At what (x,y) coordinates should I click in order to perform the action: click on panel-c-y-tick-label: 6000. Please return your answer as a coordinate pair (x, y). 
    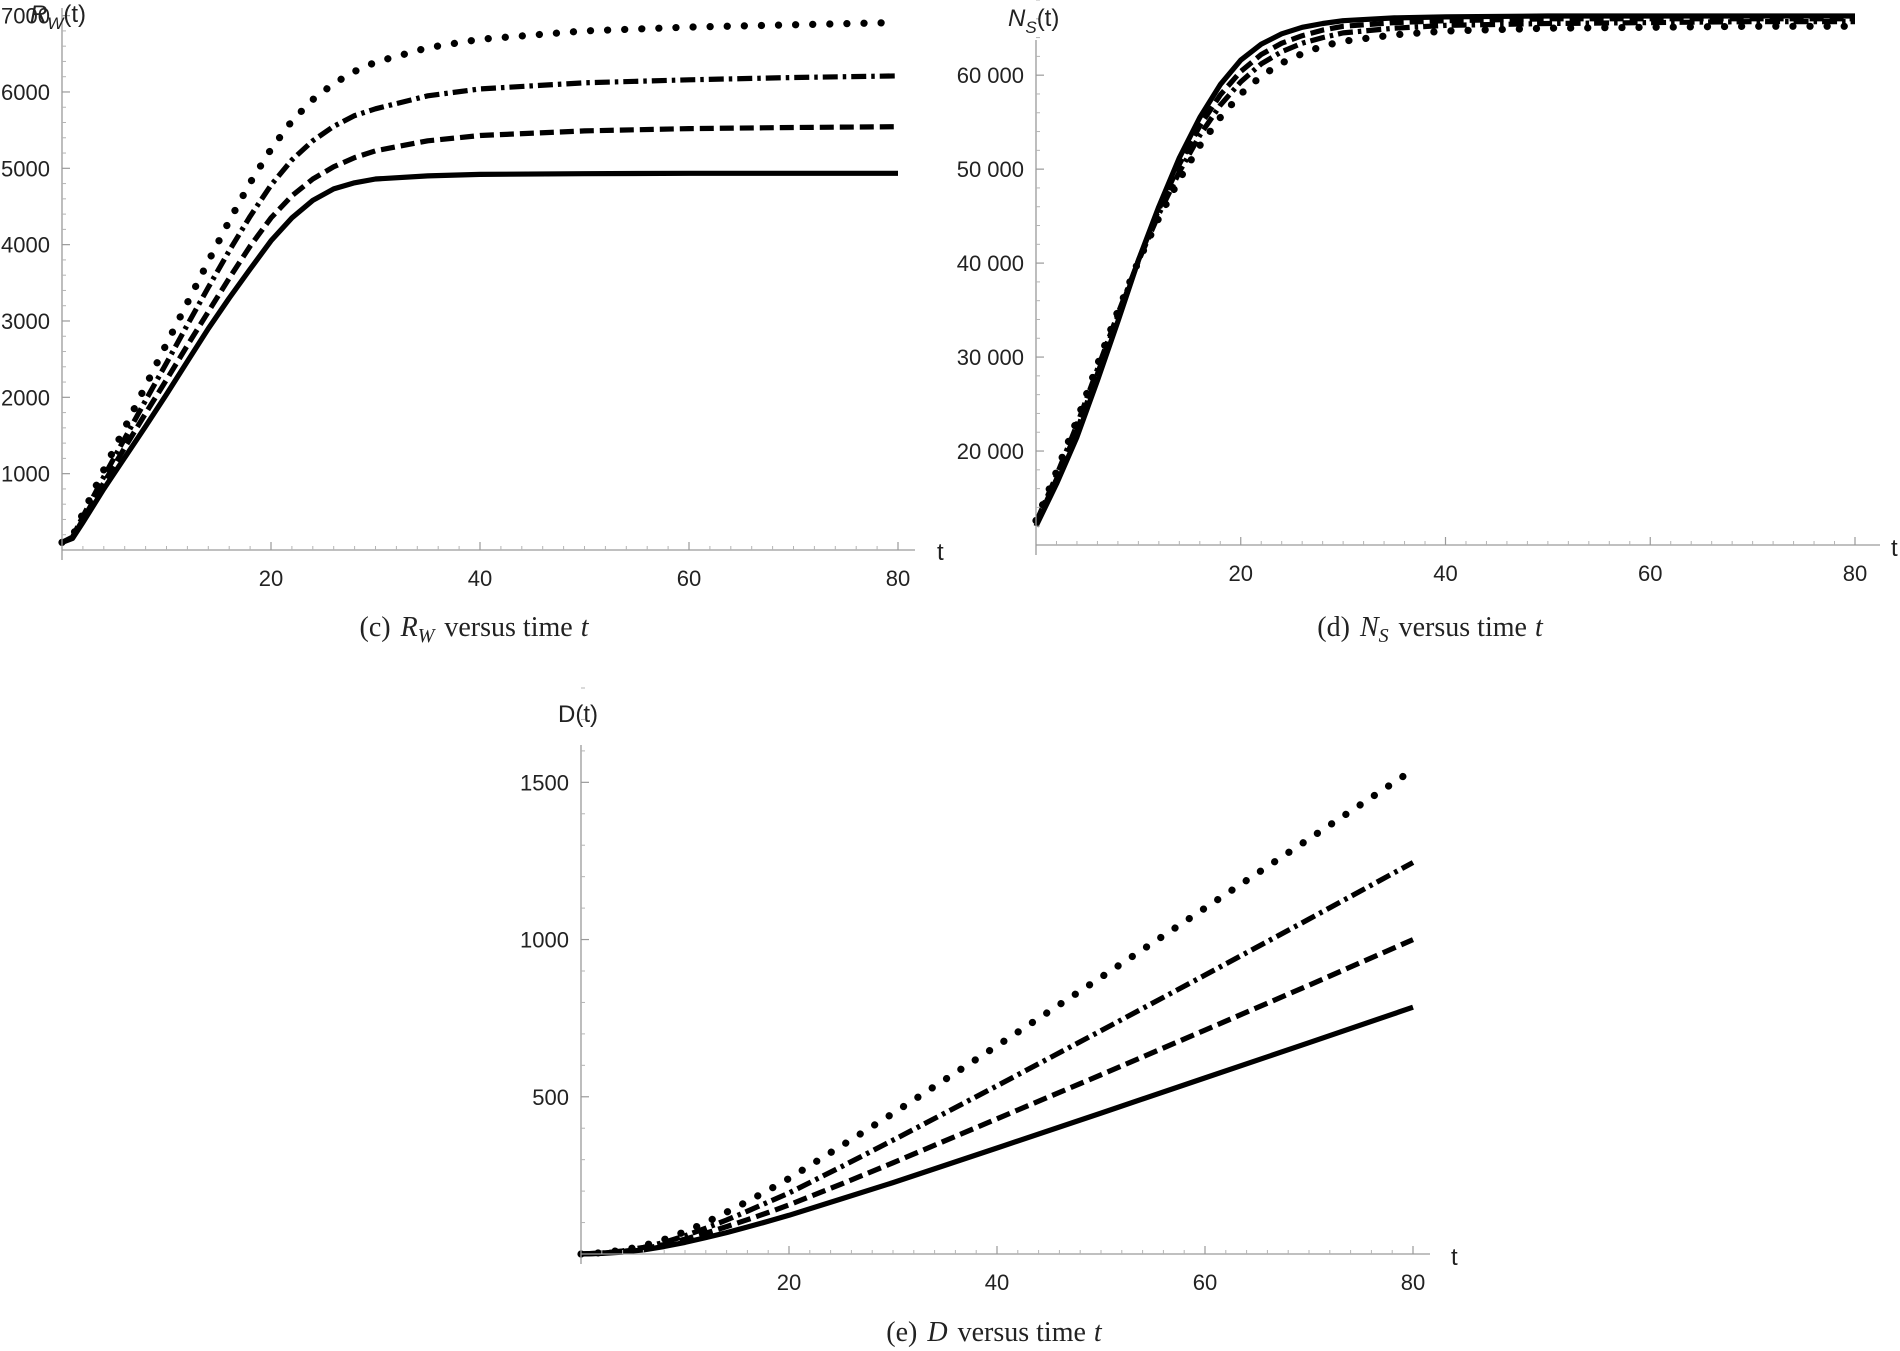
    Looking at the image, I should click on (25, 92).